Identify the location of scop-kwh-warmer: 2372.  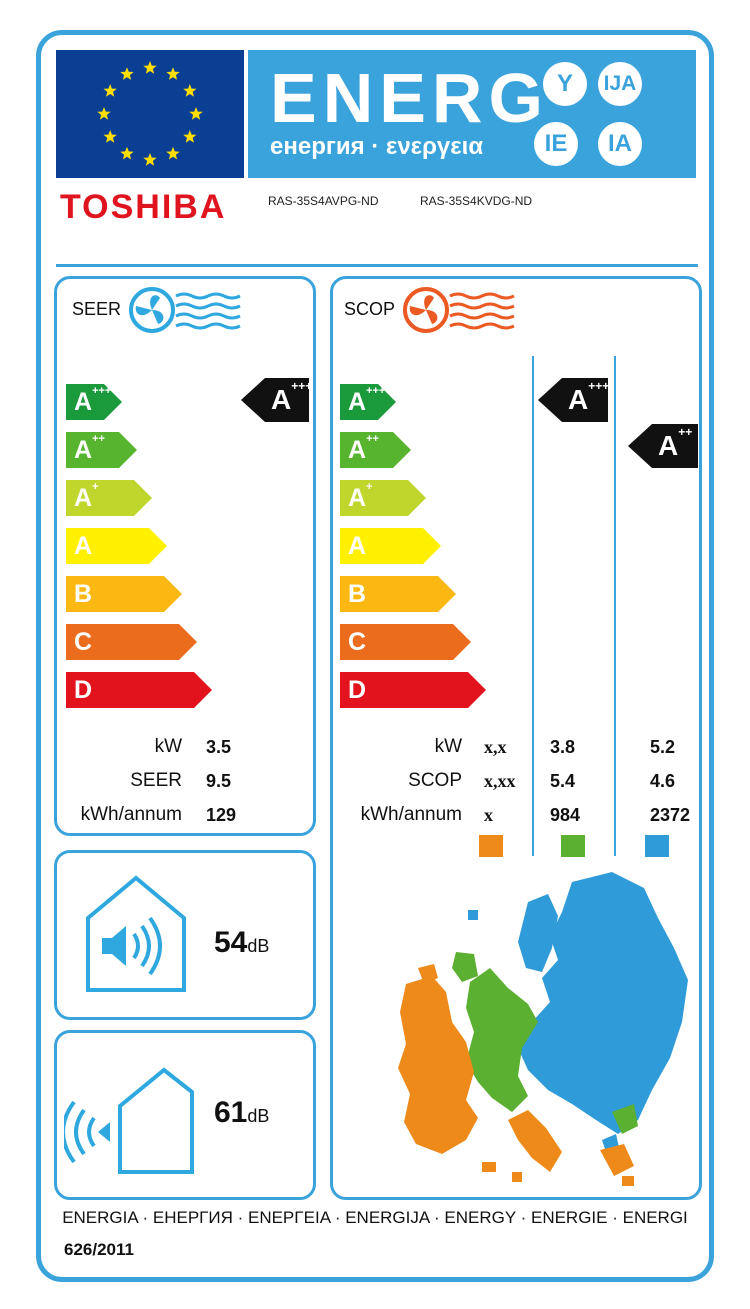
(670, 815).